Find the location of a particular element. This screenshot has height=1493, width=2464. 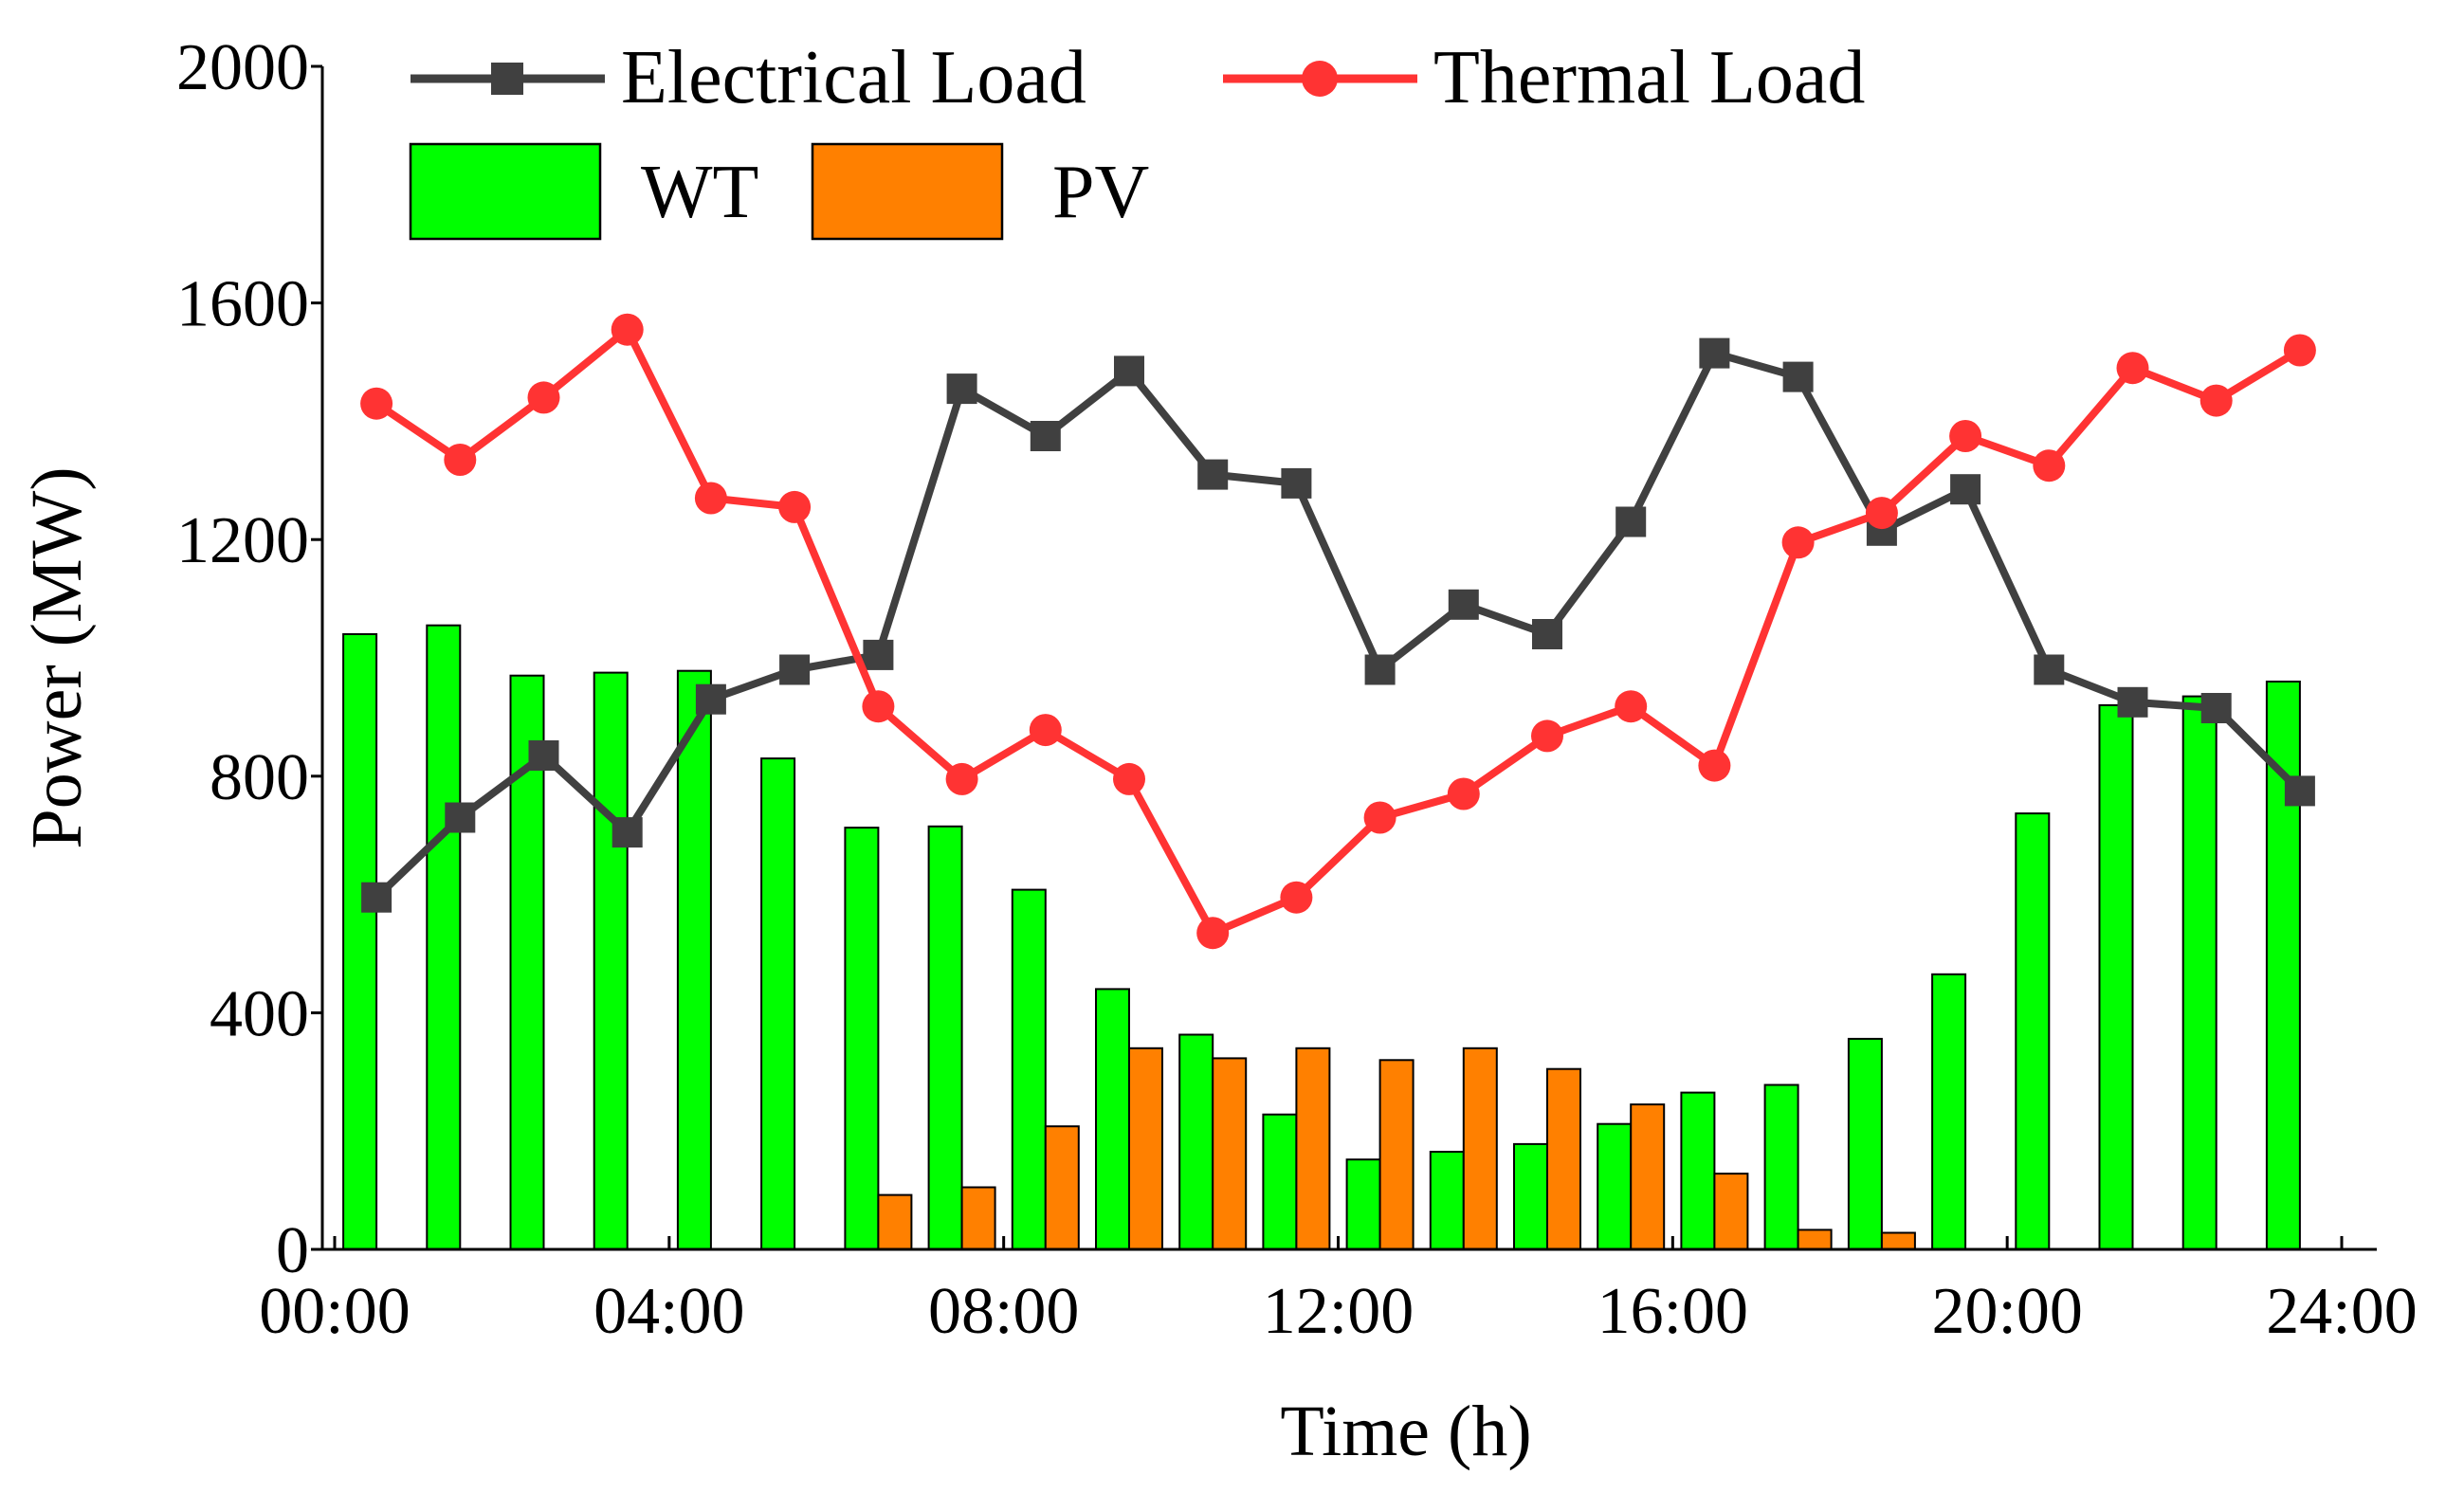

x-tick-label-20: 20:00 is located at coordinates (2006, 1312).